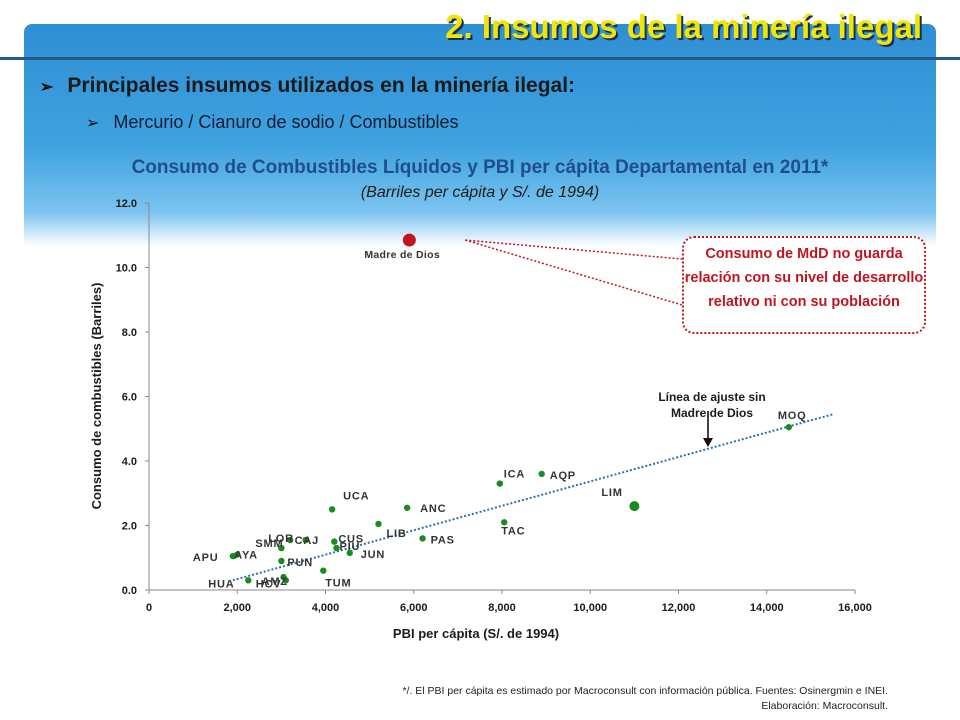  What do you see at coordinates (855, 608) in the screenshot?
I see `x-tick-label: 16,000` at bounding box center [855, 608].